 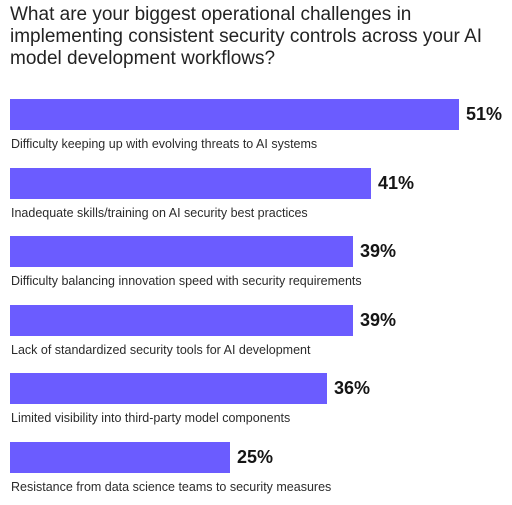 What do you see at coordinates (484, 114) in the screenshot?
I see `value-label-1: 51%` at bounding box center [484, 114].